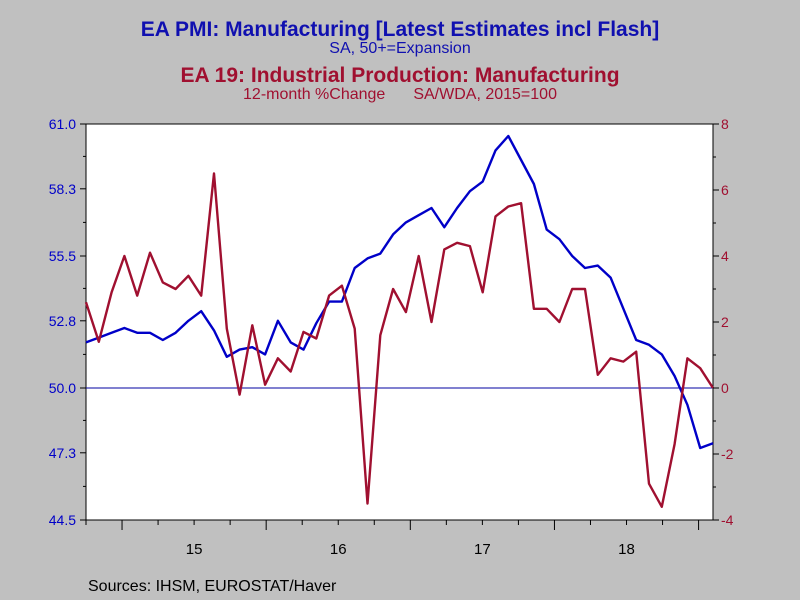  Describe the element at coordinates (725, 190) in the screenshot. I see `right-axis-tick-label: 6` at that location.